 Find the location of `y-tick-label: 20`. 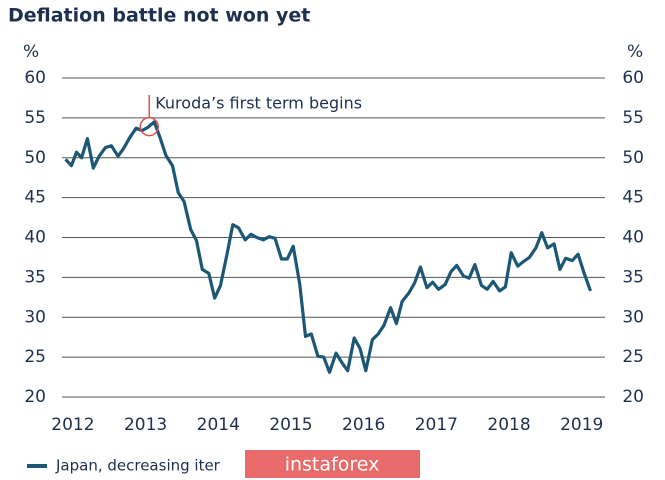

y-tick-label: 20 is located at coordinates (35, 397).